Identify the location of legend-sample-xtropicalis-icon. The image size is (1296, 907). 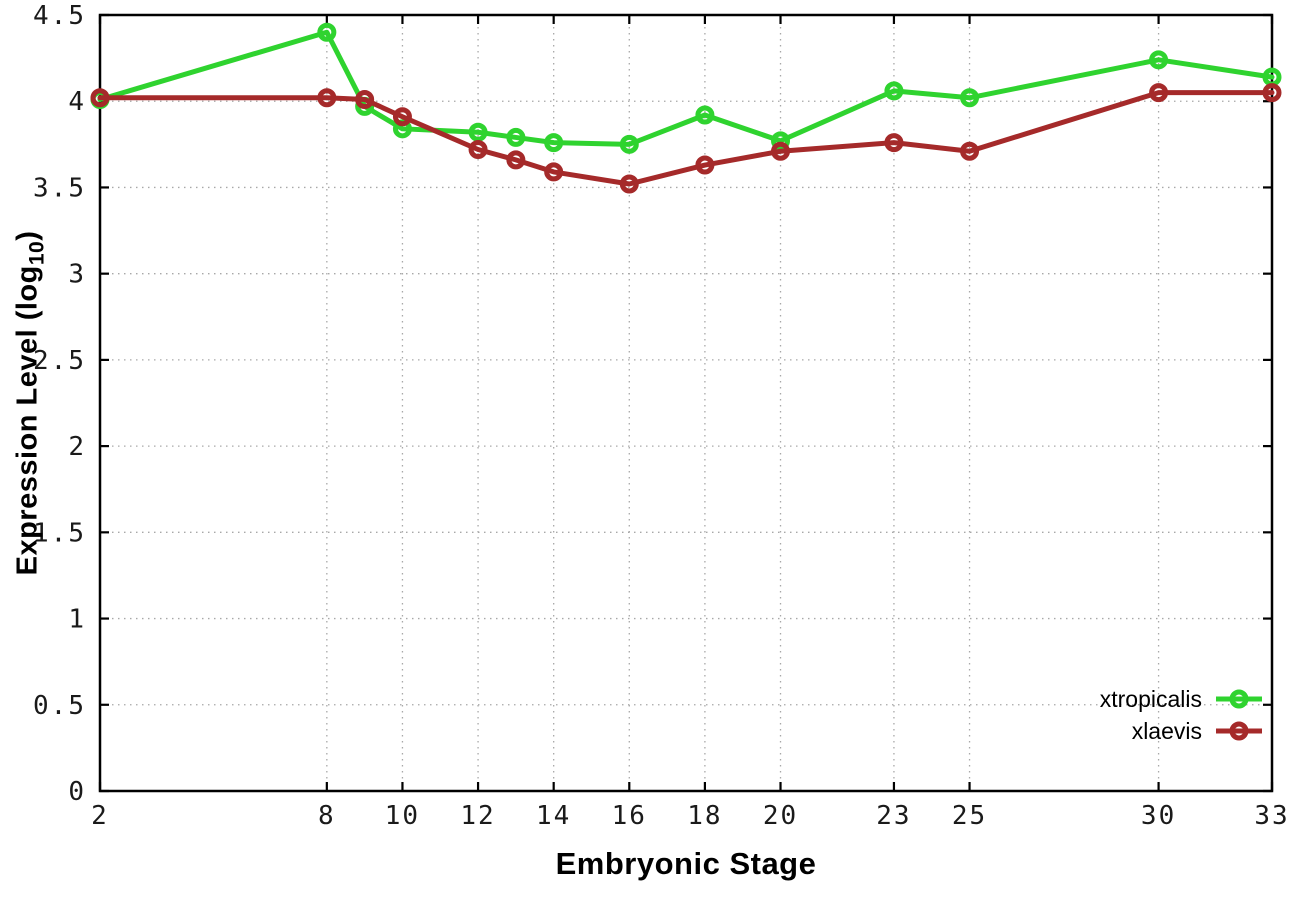
(1239, 699).